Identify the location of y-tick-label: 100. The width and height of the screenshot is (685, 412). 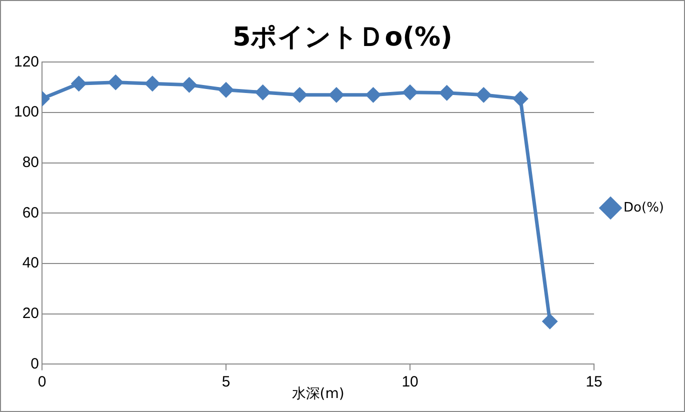
(27, 112).